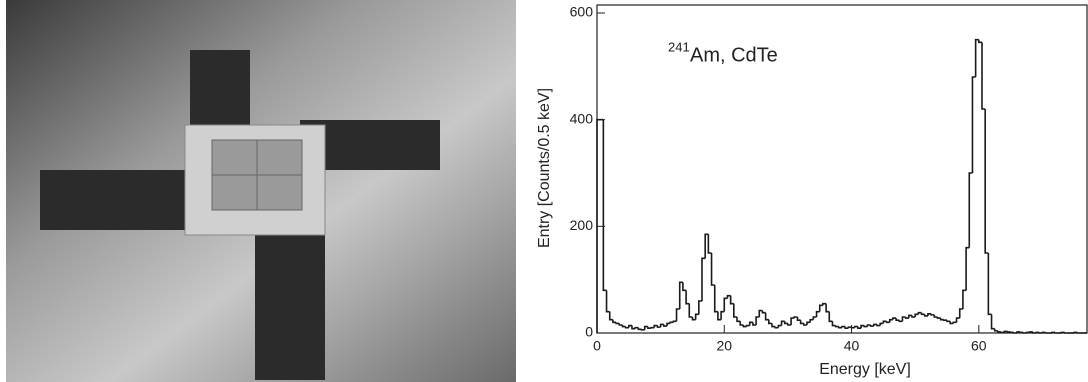 The height and width of the screenshot is (382, 1088). I want to click on x-tick-label: 40, so click(852, 346).